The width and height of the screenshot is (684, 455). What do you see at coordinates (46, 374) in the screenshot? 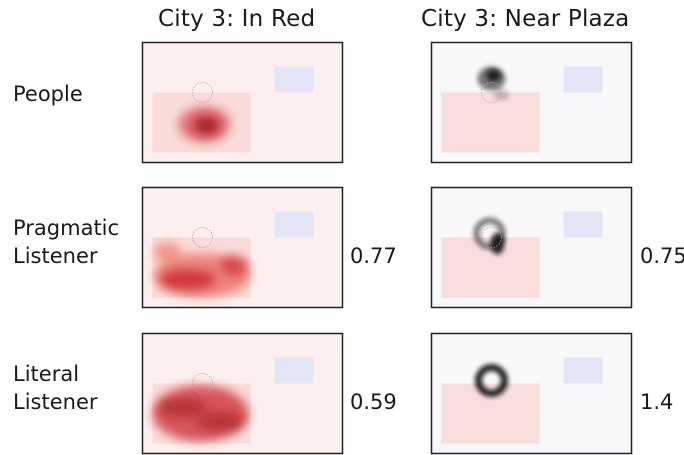
I see `row-label-line: Literal` at bounding box center [46, 374].